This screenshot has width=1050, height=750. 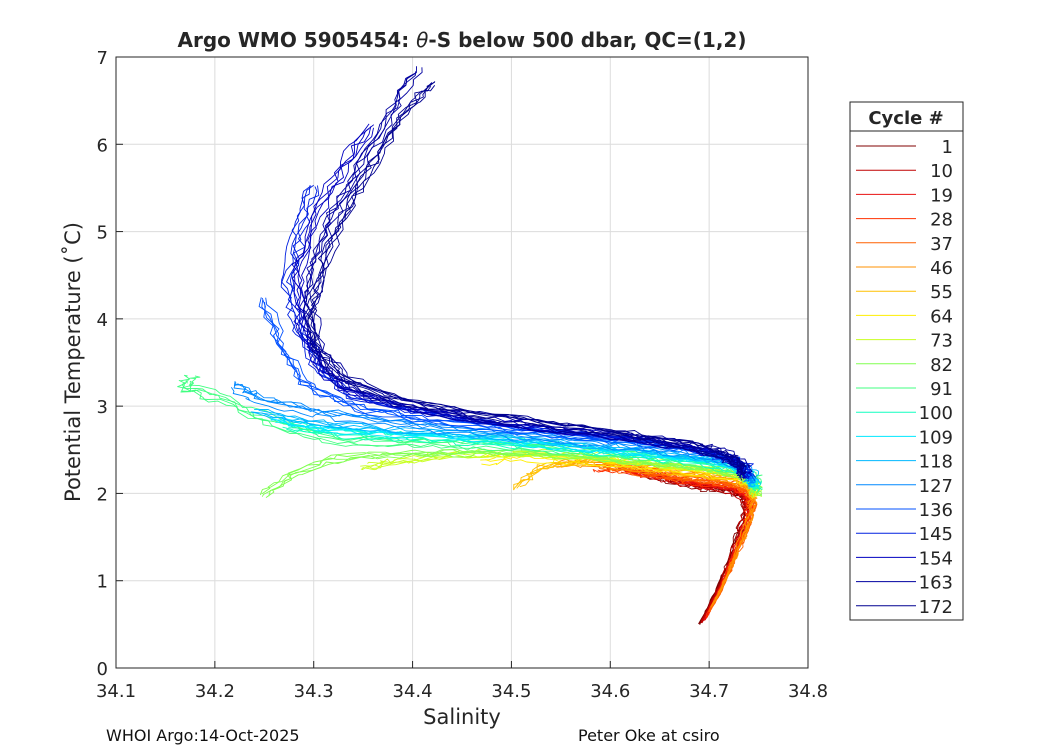 What do you see at coordinates (936, 583) in the screenshot?
I see `legend-label: 163` at bounding box center [936, 583].